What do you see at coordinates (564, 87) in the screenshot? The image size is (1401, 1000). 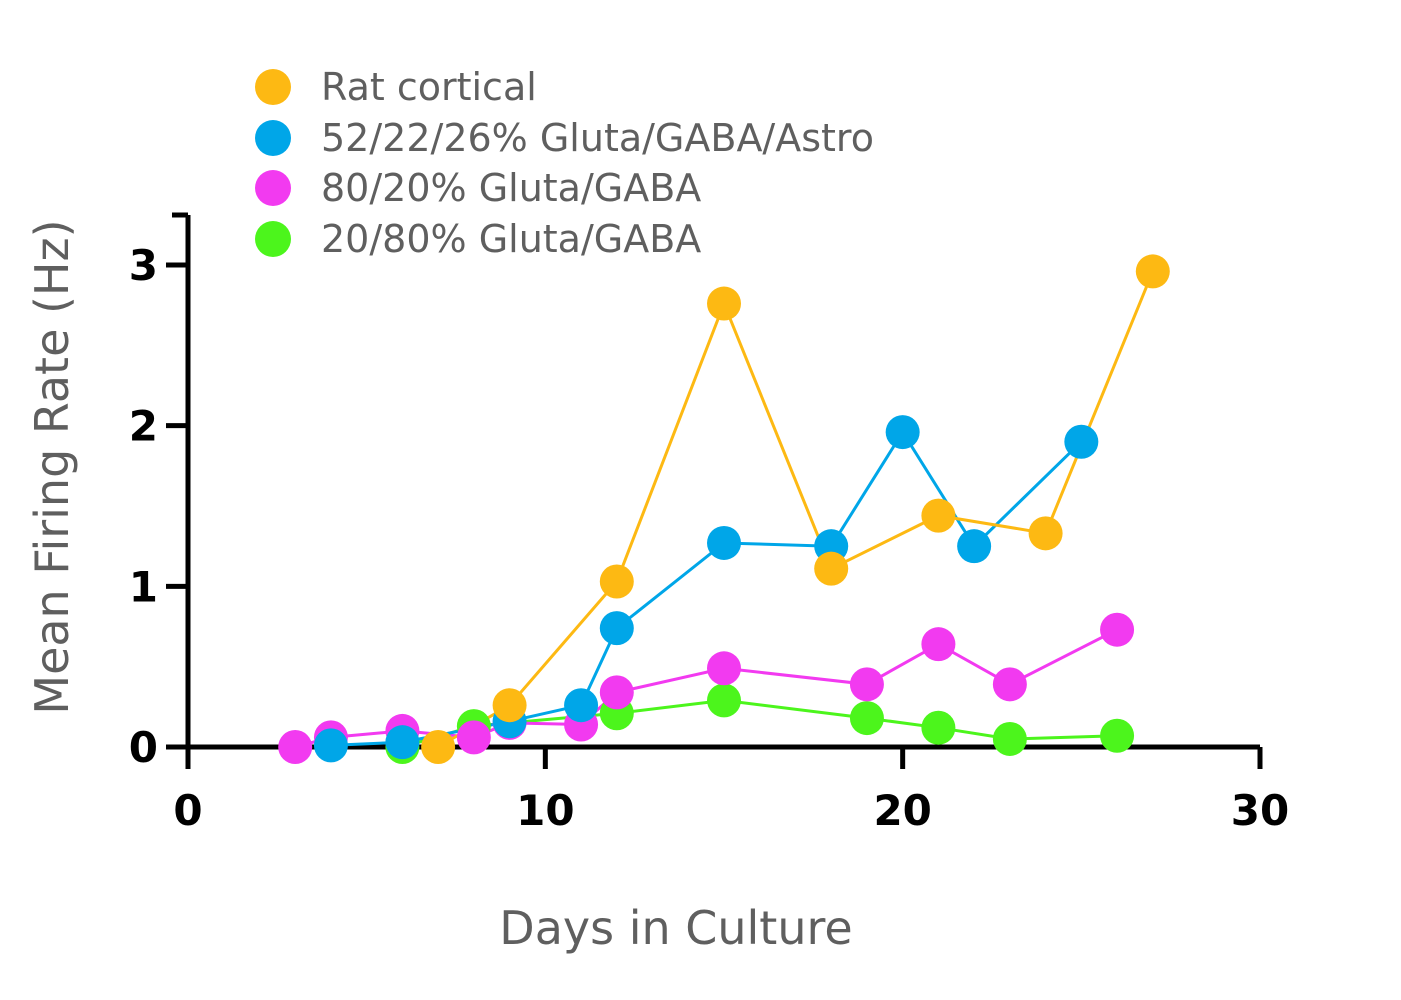 I see `legend-item-rat-cortical: Rat cortical` at bounding box center [564, 87].